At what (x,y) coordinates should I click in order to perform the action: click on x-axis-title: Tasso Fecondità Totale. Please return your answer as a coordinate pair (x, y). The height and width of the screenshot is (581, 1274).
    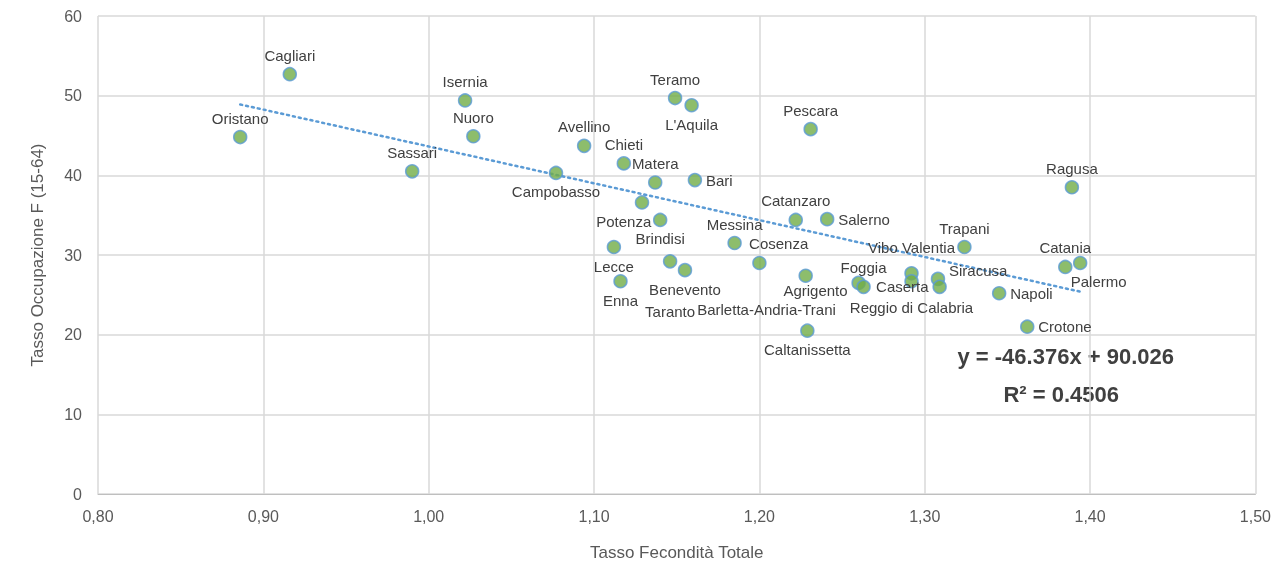
    Looking at the image, I should click on (676, 552).